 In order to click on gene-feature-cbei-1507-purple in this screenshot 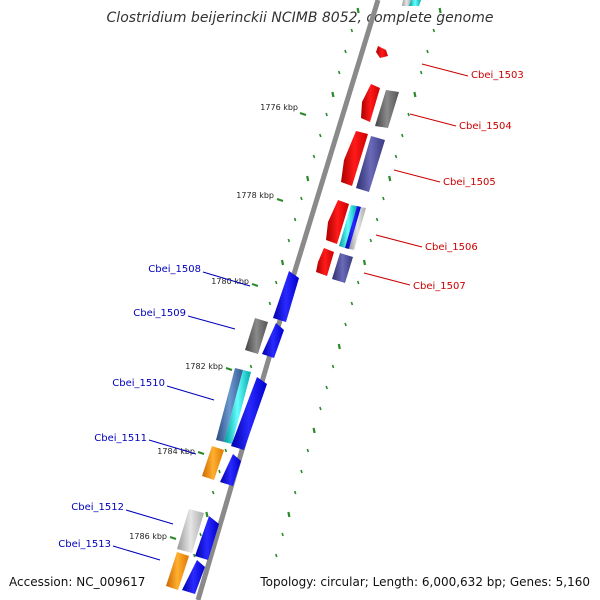, I will do `click(342, 268)`.